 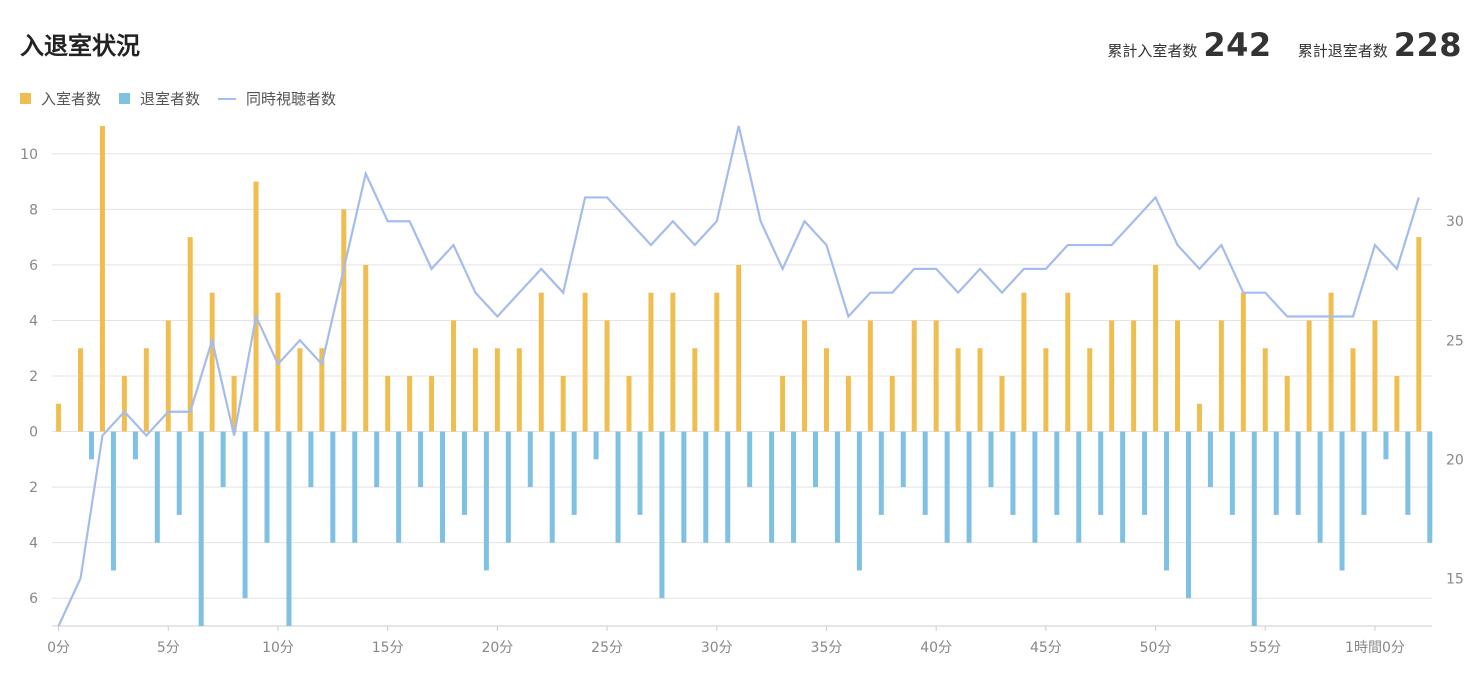 I want to click on total-entered-value: 242, so click(x=1237, y=45).